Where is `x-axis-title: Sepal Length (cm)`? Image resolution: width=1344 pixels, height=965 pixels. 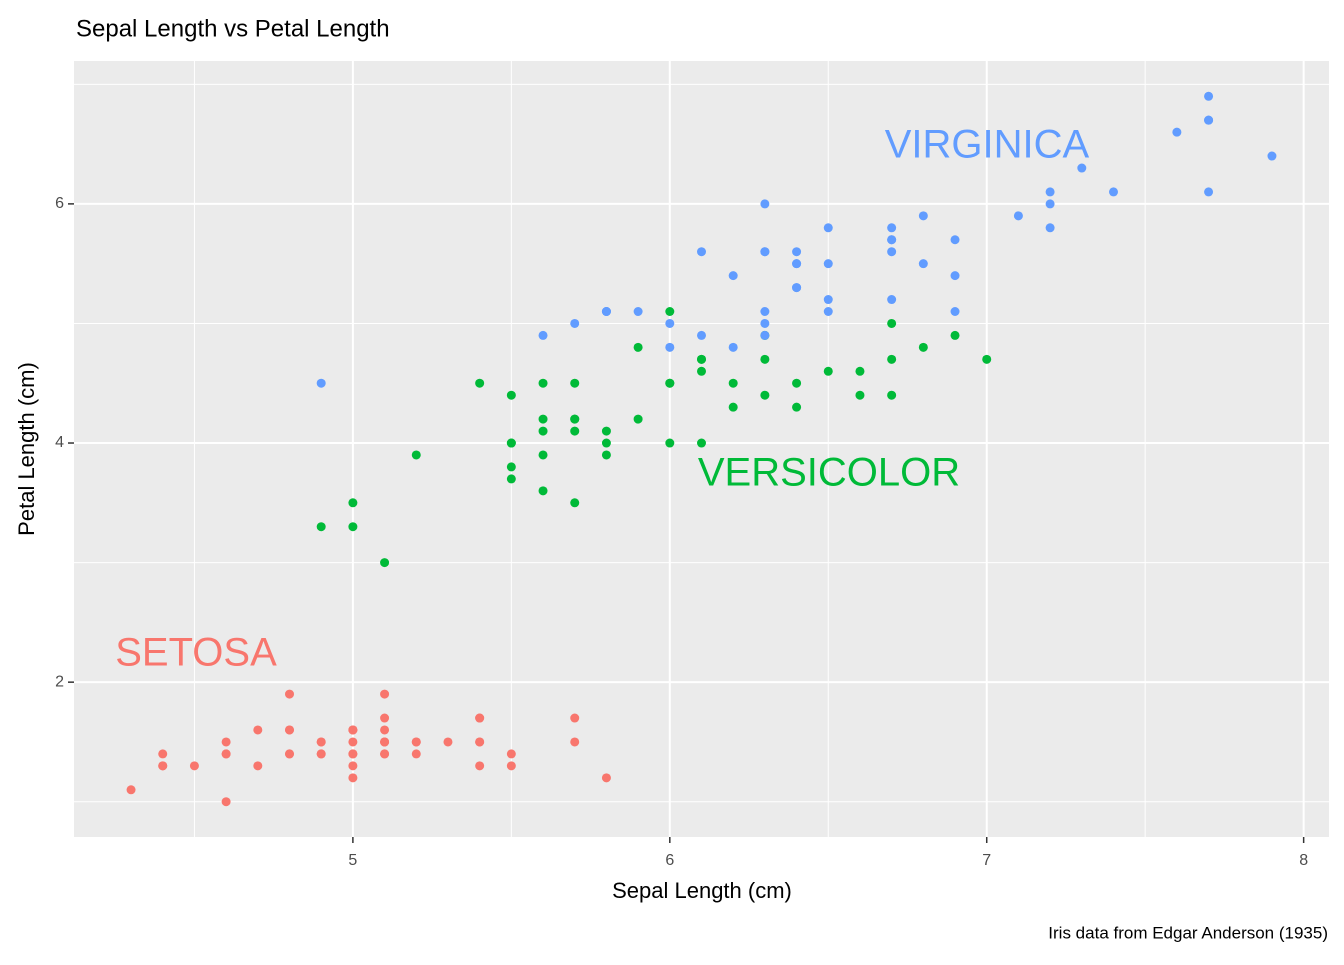
x-axis-title: Sepal Length (cm) is located at coordinates (702, 890).